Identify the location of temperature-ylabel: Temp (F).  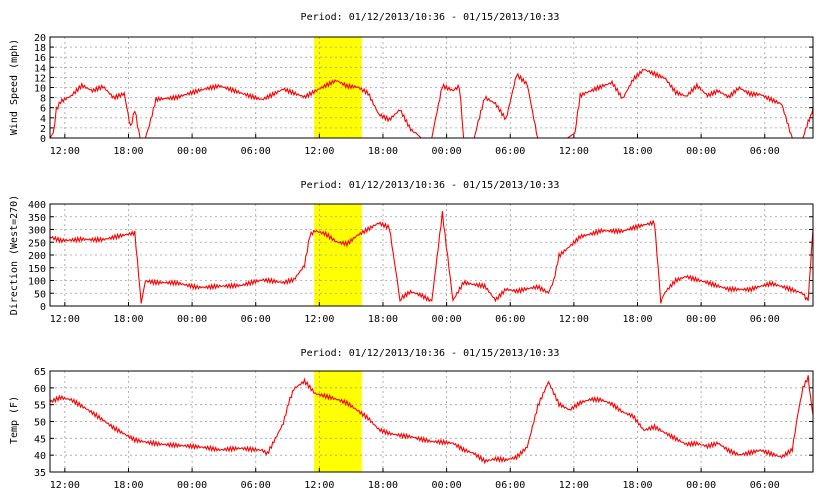
(14, 420).